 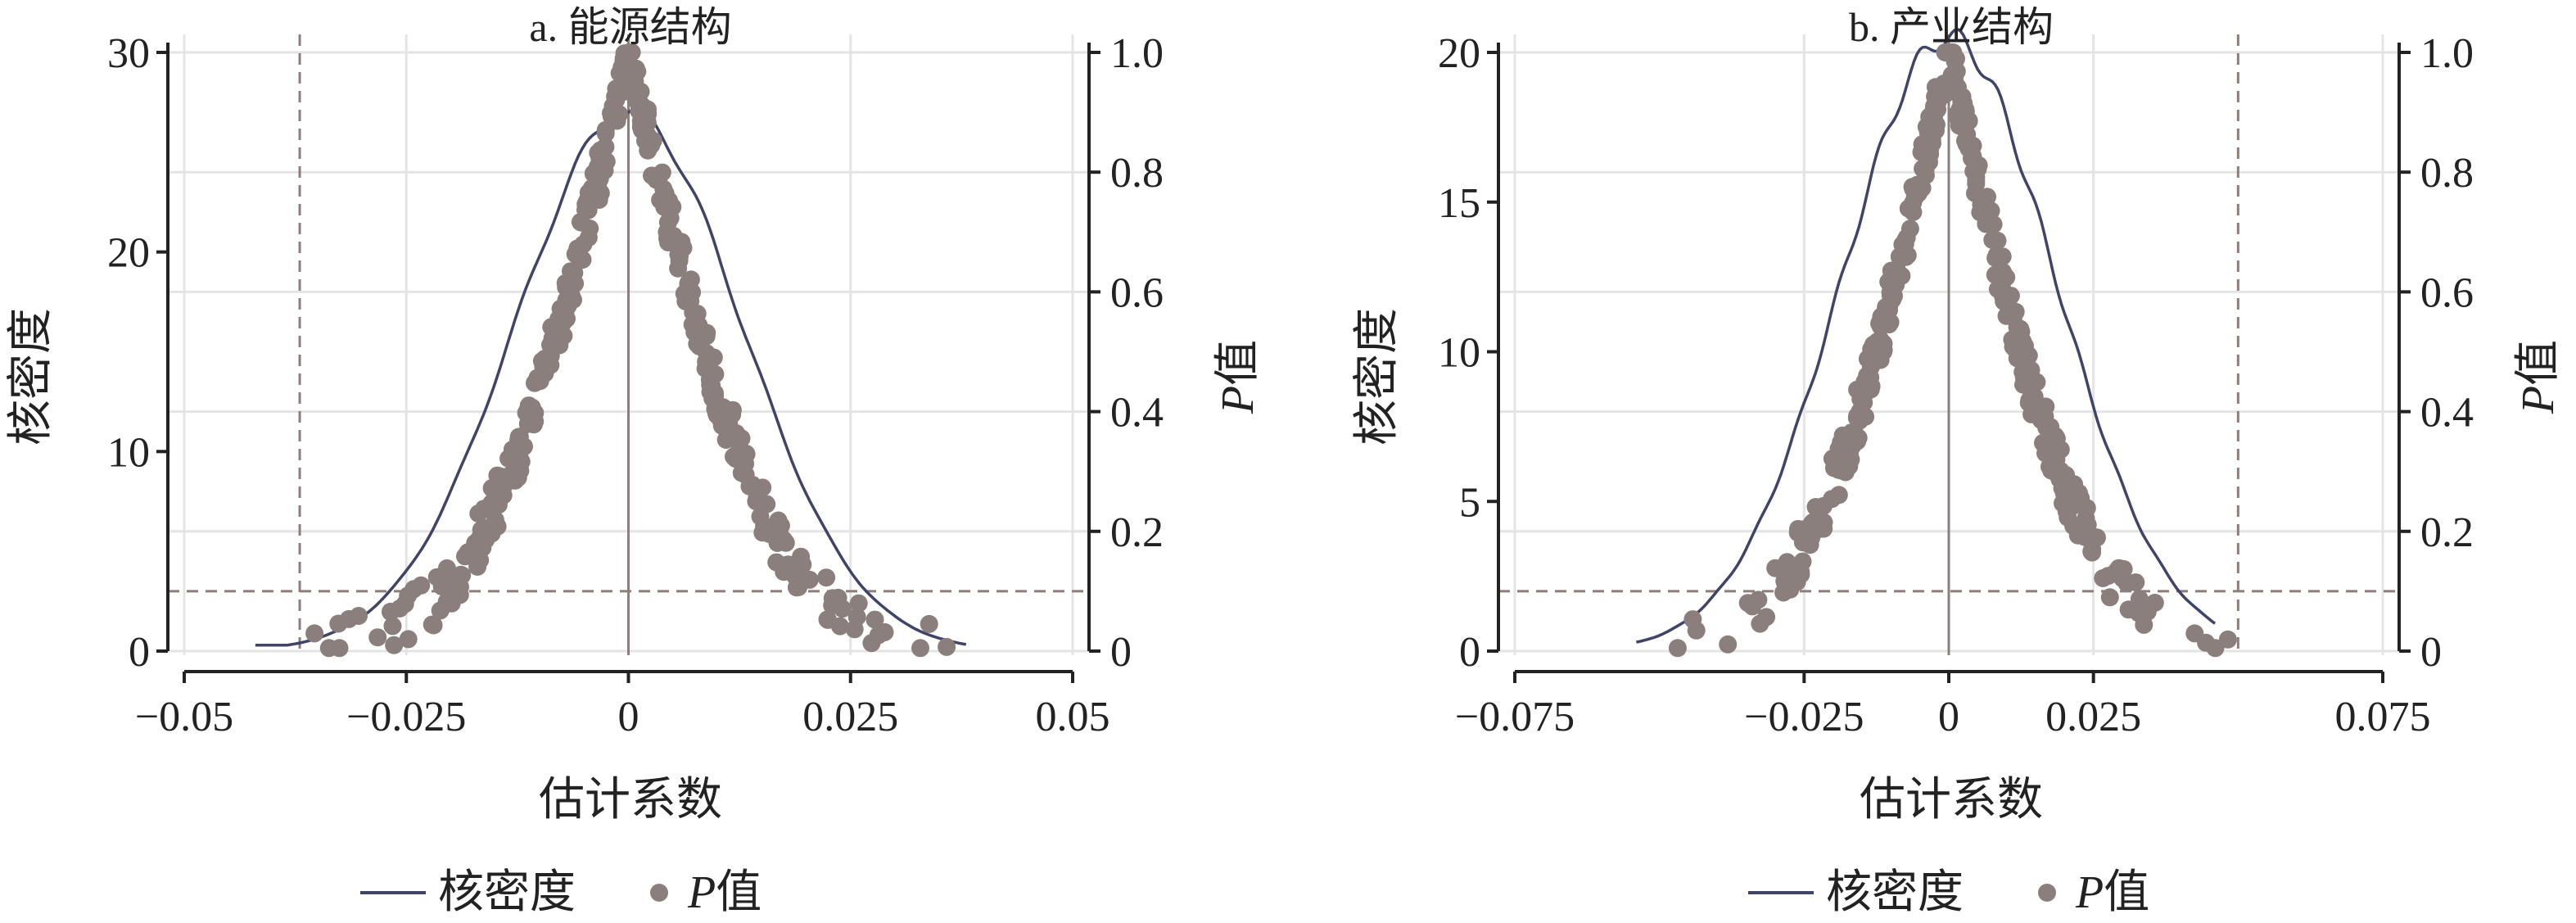 What do you see at coordinates (701, 892) in the screenshot?
I see `legend-p-prefix: P` at bounding box center [701, 892].